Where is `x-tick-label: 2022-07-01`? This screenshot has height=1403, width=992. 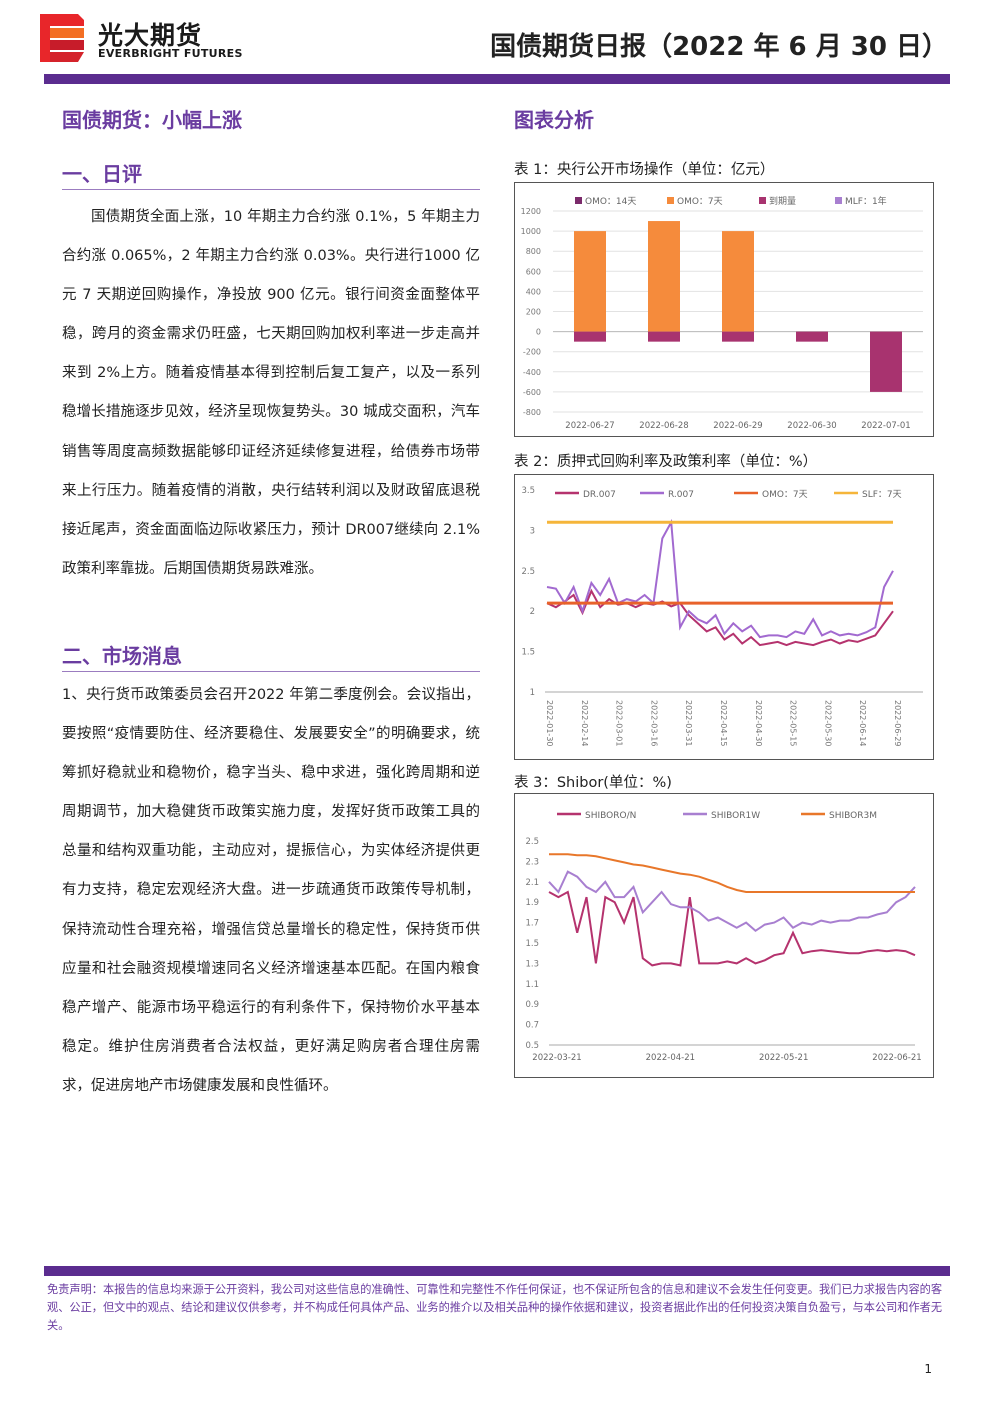 x-tick-label: 2022-07-01 is located at coordinates (885, 426).